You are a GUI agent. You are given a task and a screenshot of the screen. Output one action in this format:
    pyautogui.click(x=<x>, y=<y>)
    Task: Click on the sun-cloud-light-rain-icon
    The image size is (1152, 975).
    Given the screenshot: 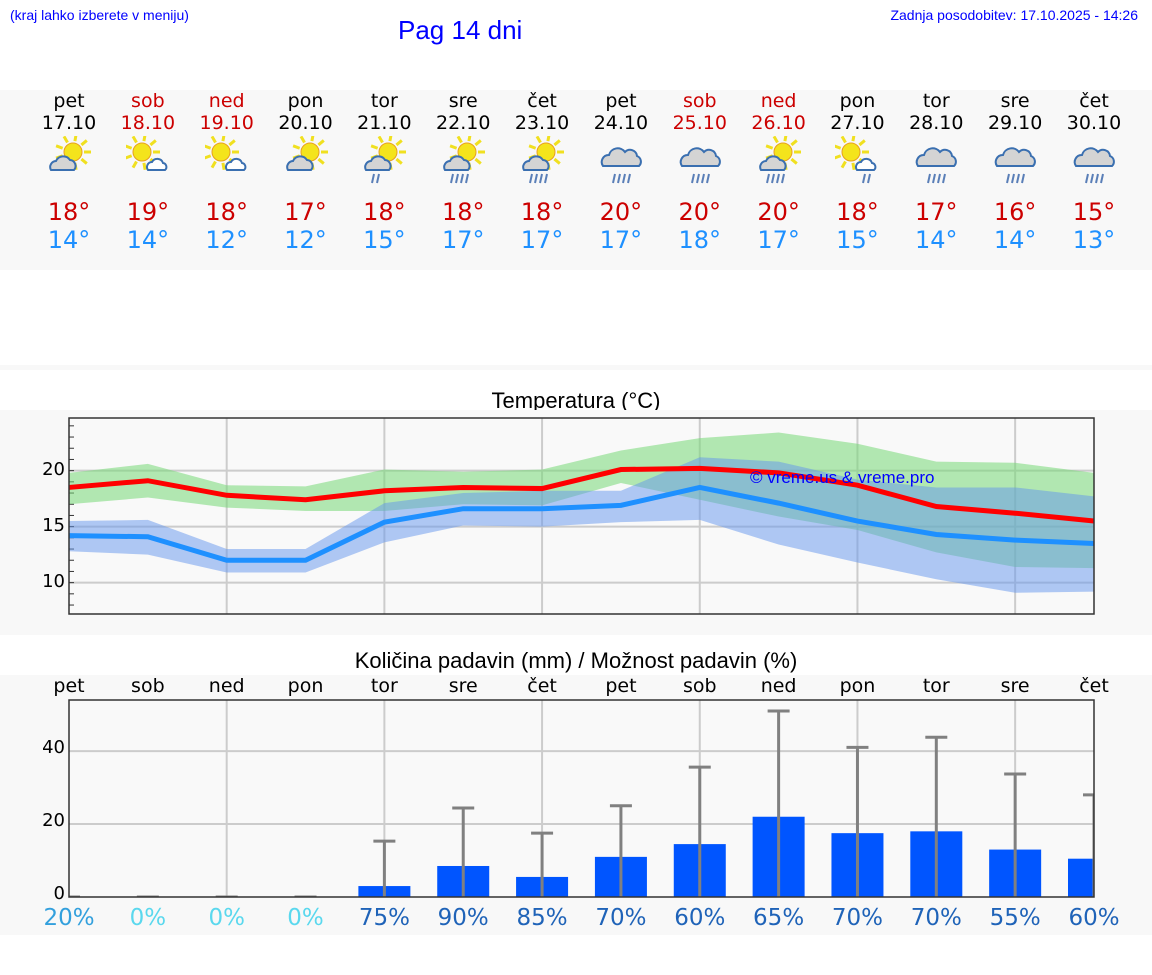 What is the action you would take?
    pyautogui.click(x=385, y=159)
    